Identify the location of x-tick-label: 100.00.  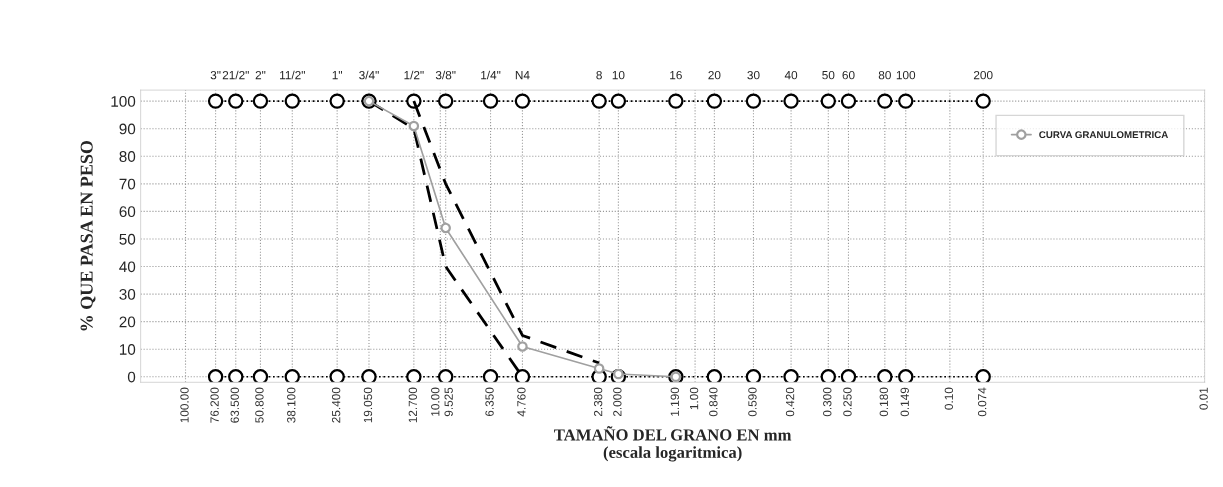
(184, 405).